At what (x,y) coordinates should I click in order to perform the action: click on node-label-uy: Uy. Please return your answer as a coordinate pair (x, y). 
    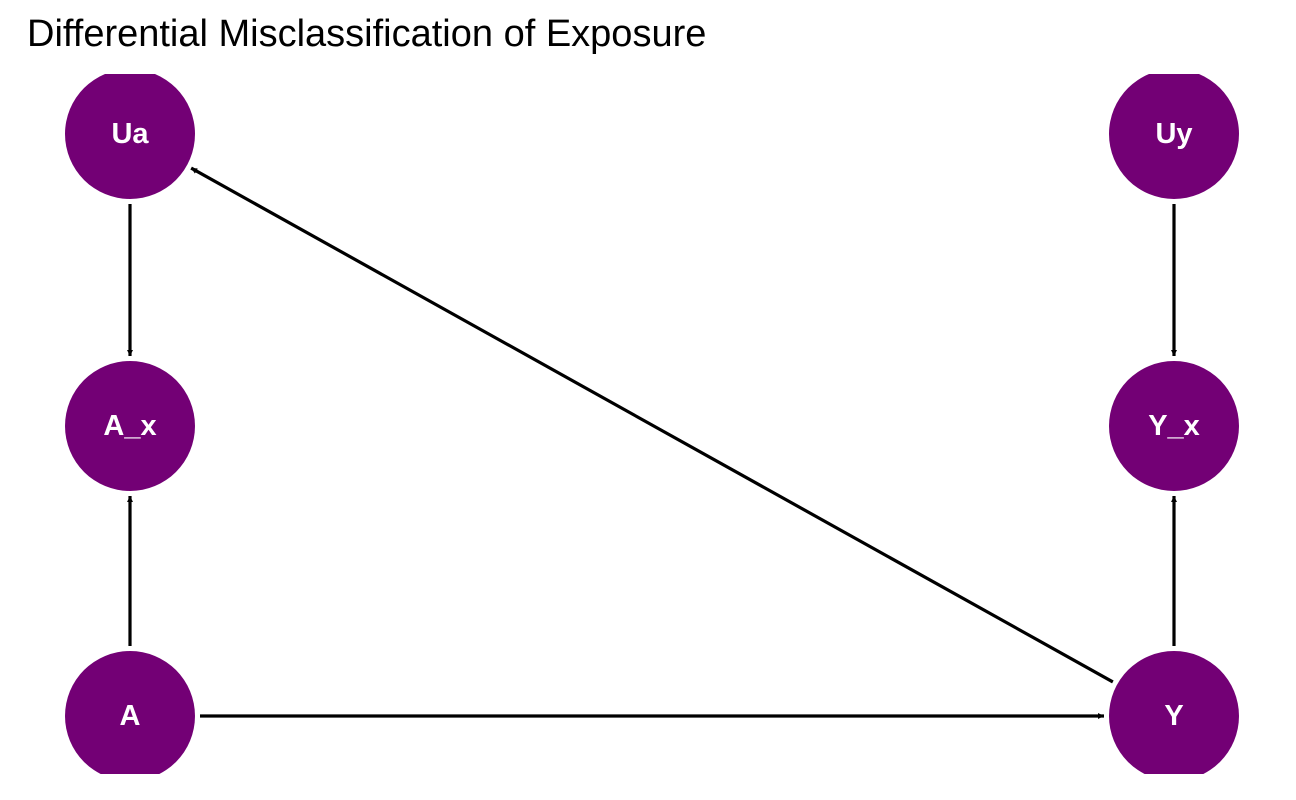
    Looking at the image, I should click on (1173, 134).